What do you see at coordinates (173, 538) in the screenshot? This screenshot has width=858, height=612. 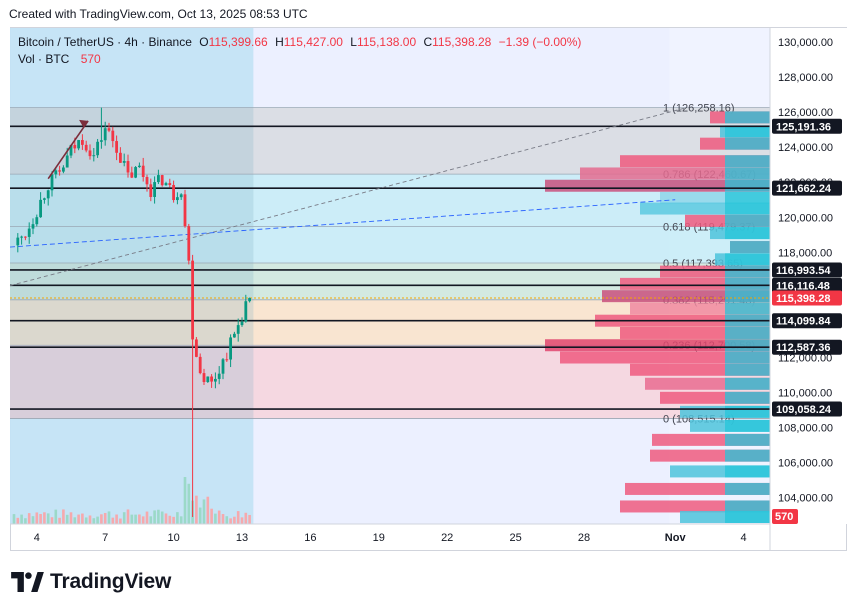 I see `time-tick-label: 10` at bounding box center [173, 538].